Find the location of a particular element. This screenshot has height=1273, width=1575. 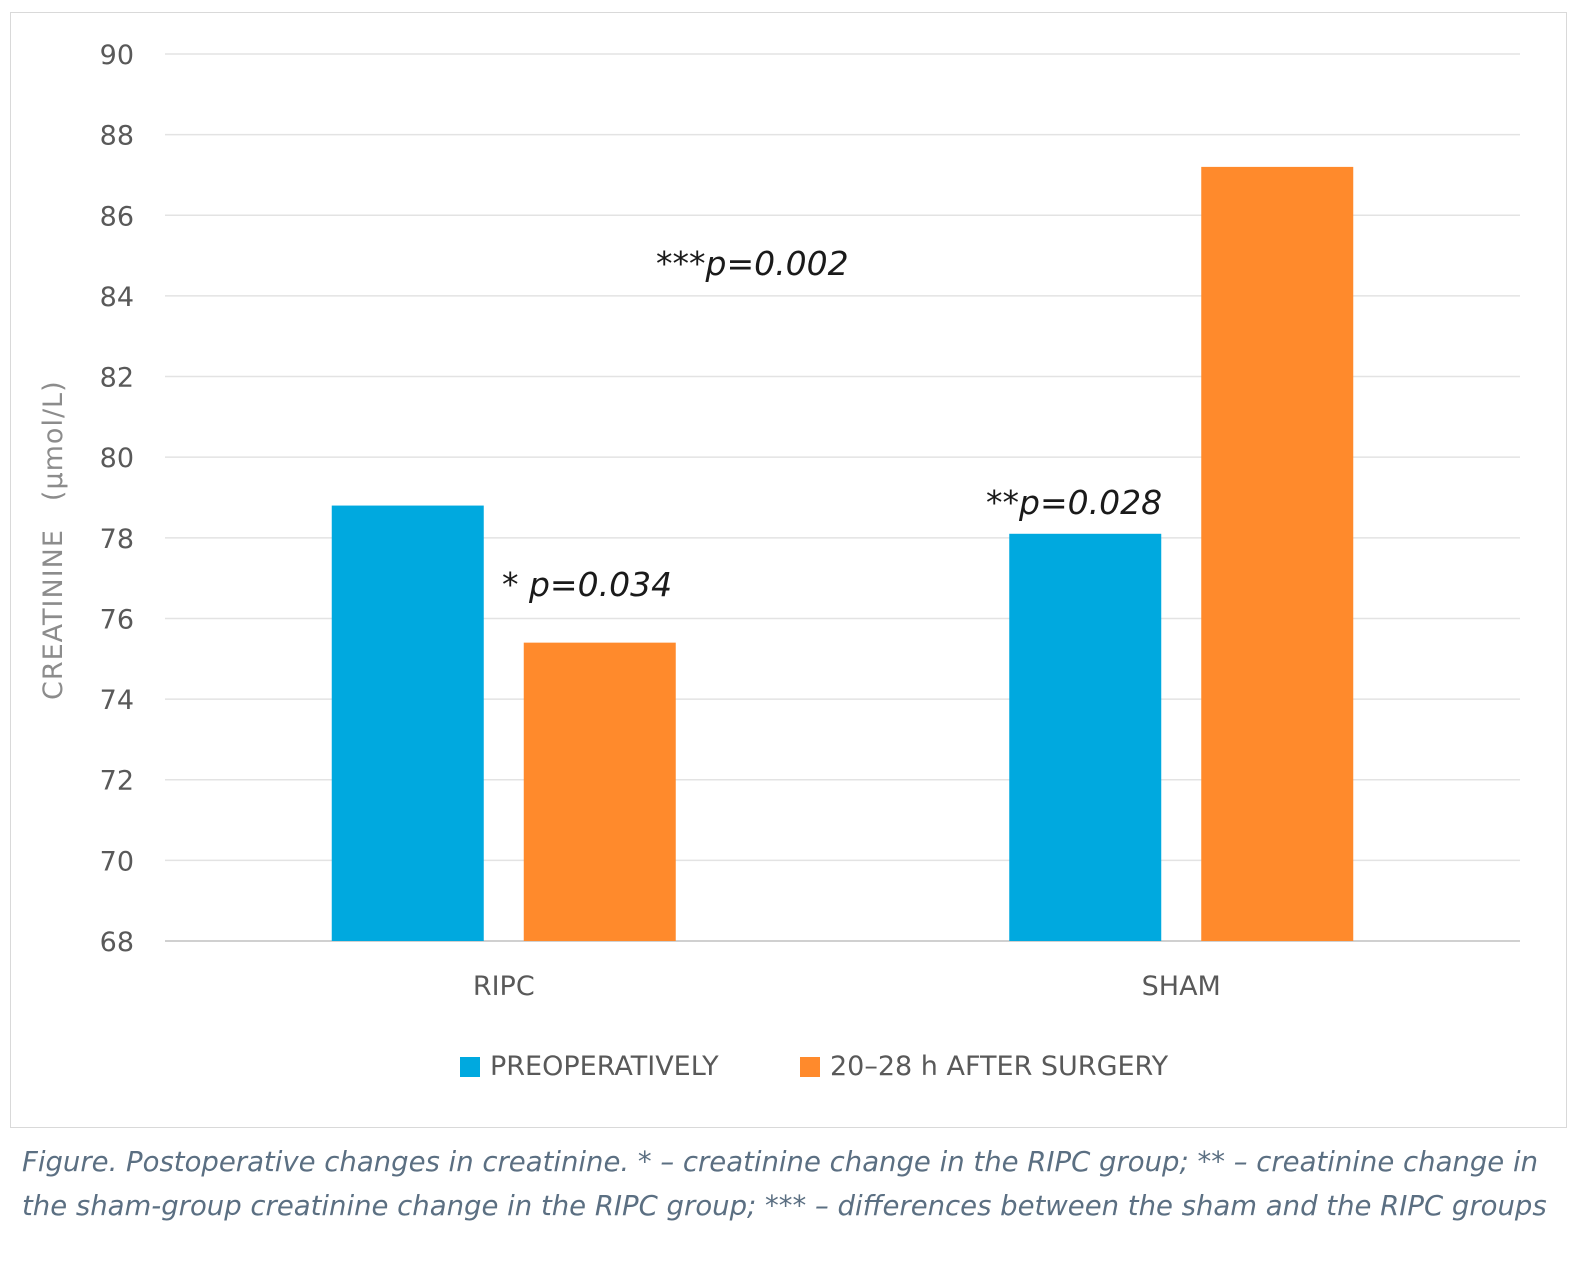

y-axis-ticks: 68 70 72 74 76 78 80 82 84 86 88 90 is located at coordinates (117, 499).